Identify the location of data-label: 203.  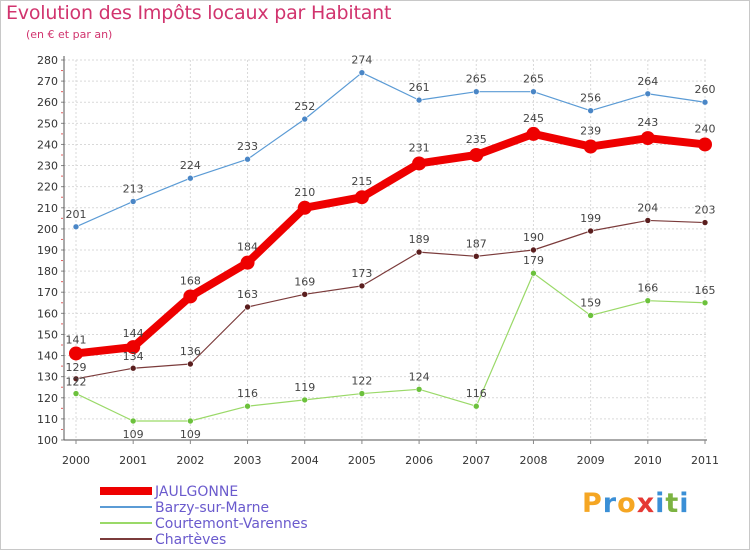
(705, 210).